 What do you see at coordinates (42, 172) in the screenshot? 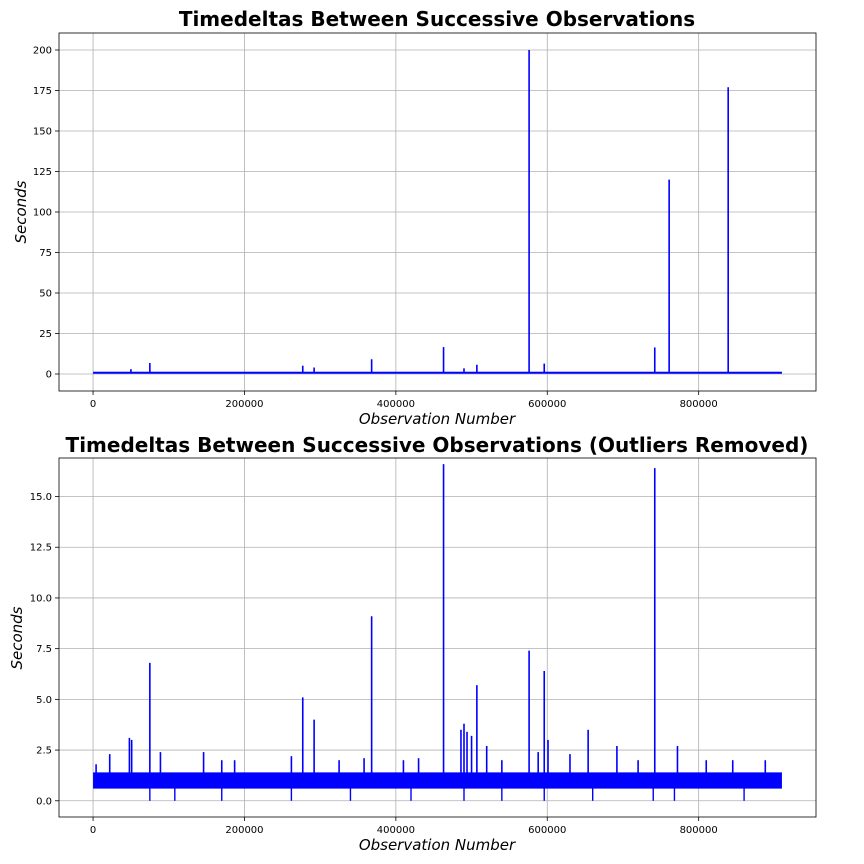
I see `y-tick-label: 125` at bounding box center [42, 172].